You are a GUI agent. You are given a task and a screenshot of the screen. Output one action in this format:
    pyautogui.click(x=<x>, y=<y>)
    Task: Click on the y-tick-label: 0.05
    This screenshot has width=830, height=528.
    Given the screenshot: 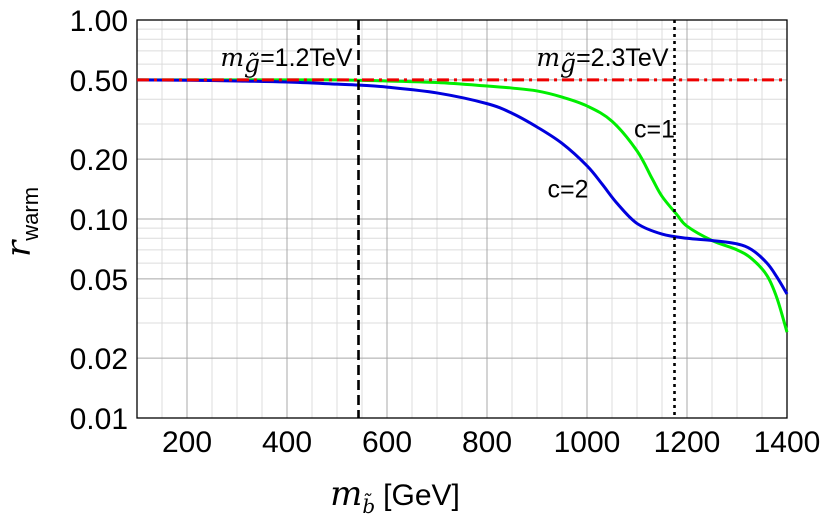 What is the action you would take?
    pyautogui.click(x=99, y=280)
    